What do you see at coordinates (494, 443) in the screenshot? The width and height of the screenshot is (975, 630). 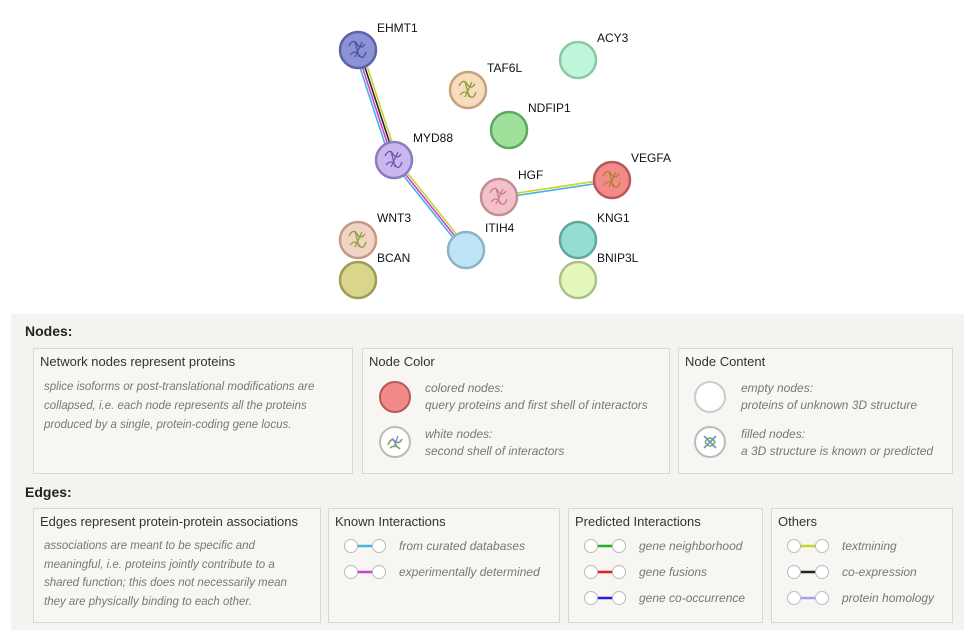 I see `white-nodes-text: white nodes: second shell of interactors` at bounding box center [494, 443].